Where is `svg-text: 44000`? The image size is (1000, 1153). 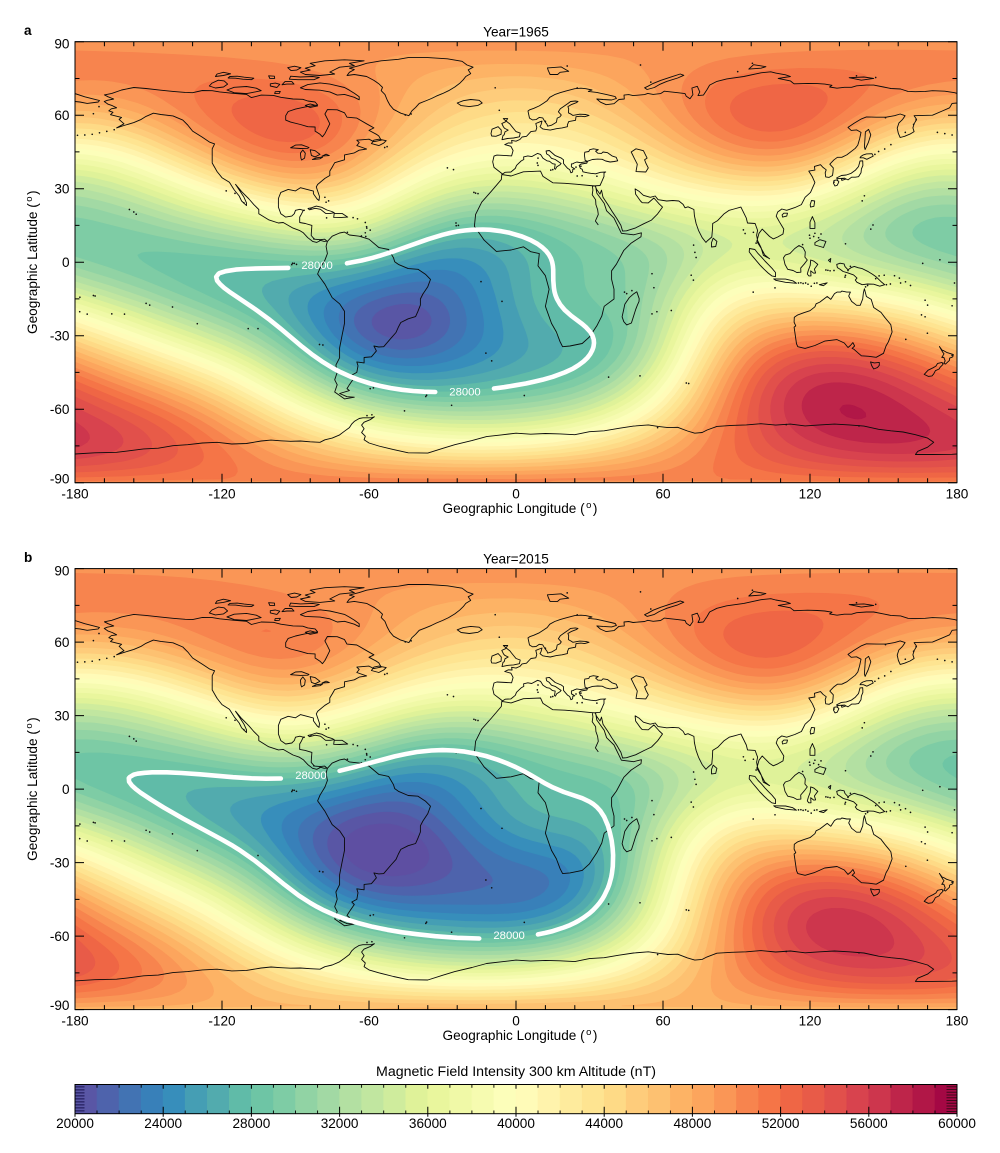 svg-text: 44000 is located at coordinates (604, 1123).